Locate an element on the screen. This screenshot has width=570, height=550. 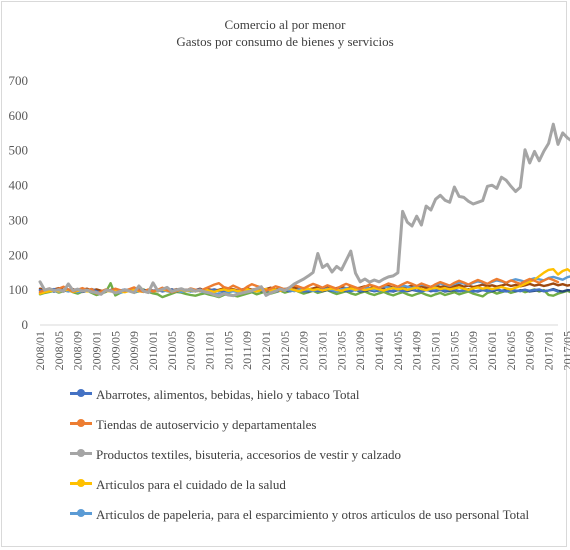
chart-title: Comercio al por menor is located at coordinates (285, 24).